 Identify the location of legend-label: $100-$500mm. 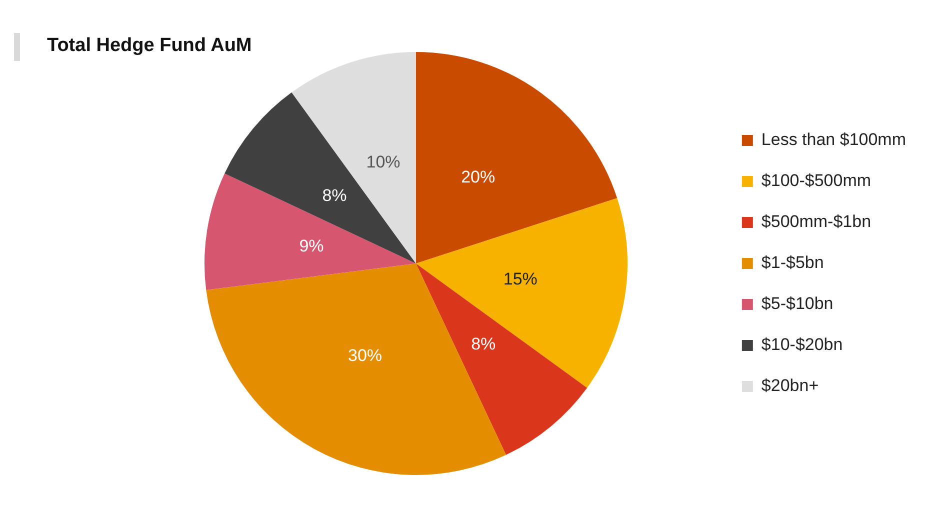
(816, 180).